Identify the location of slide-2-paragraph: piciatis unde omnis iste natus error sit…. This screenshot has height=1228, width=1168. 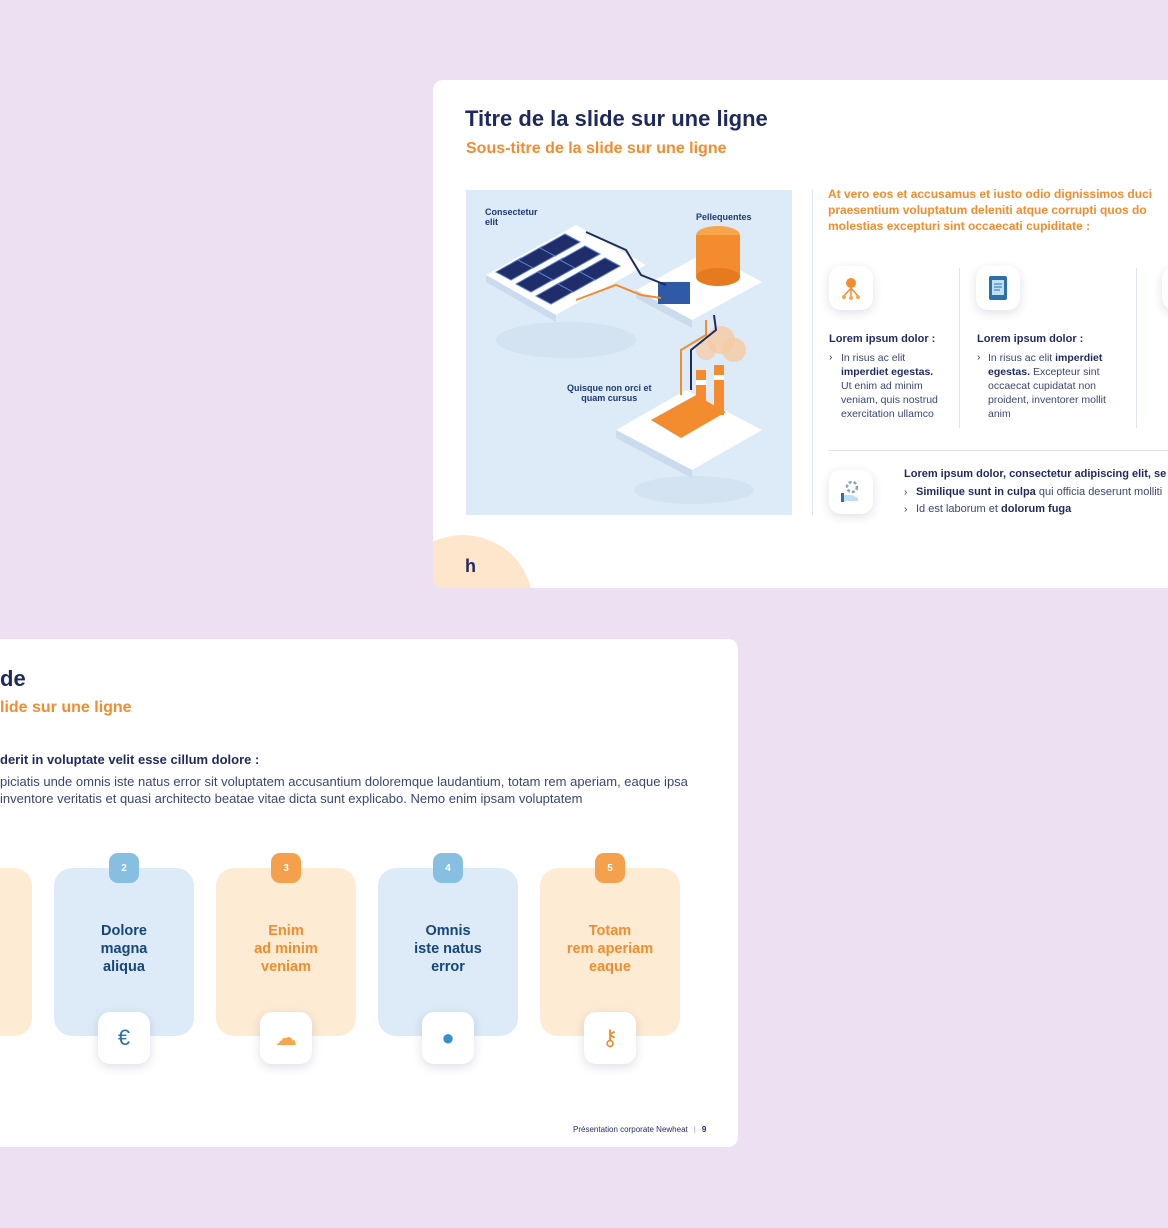
(344, 790).